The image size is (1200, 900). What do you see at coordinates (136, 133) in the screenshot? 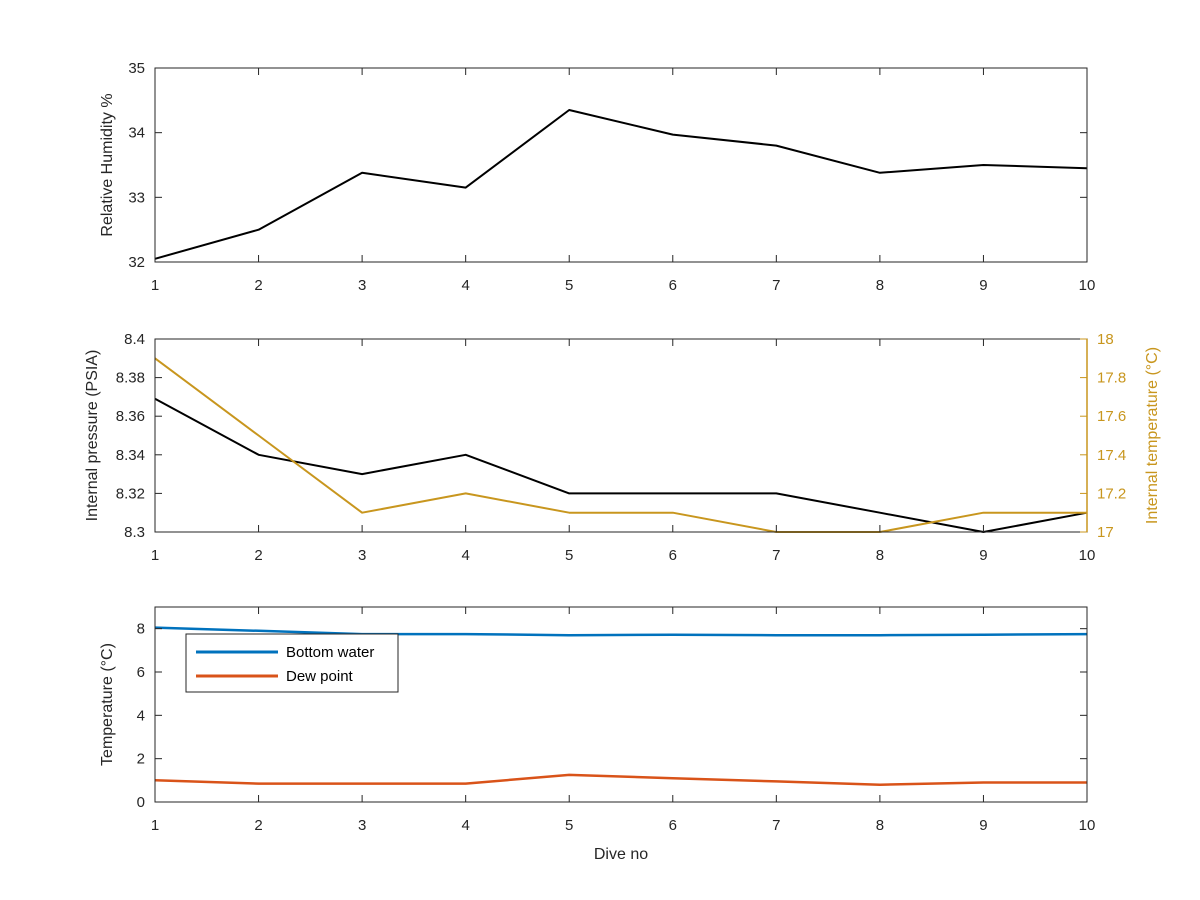
I see `humidity-y-tick-label: 34` at bounding box center [136, 133].